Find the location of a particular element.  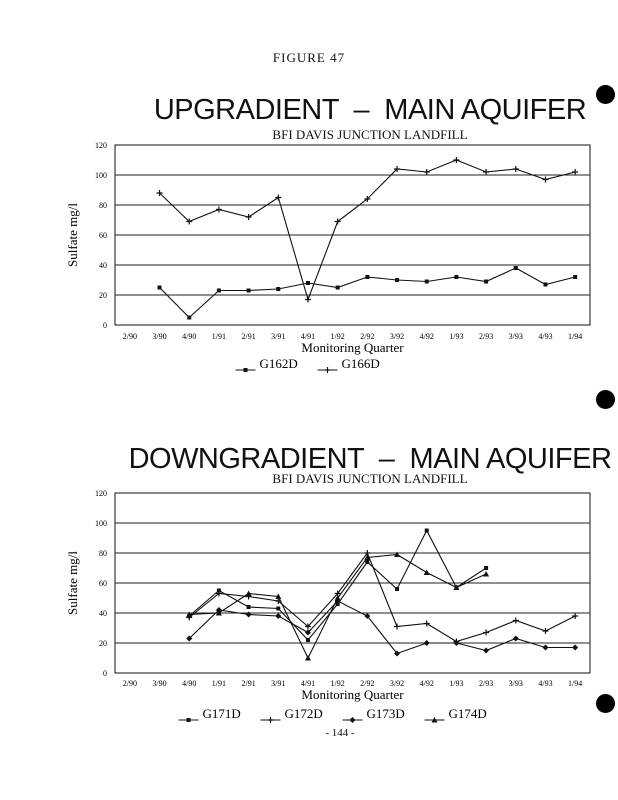

y-tick-label: 40 is located at coordinates (103, 265).